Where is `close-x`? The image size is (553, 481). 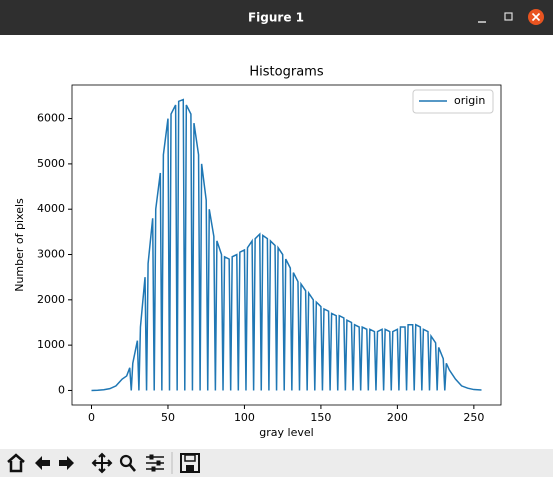
close-x is located at coordinates (536, 17).